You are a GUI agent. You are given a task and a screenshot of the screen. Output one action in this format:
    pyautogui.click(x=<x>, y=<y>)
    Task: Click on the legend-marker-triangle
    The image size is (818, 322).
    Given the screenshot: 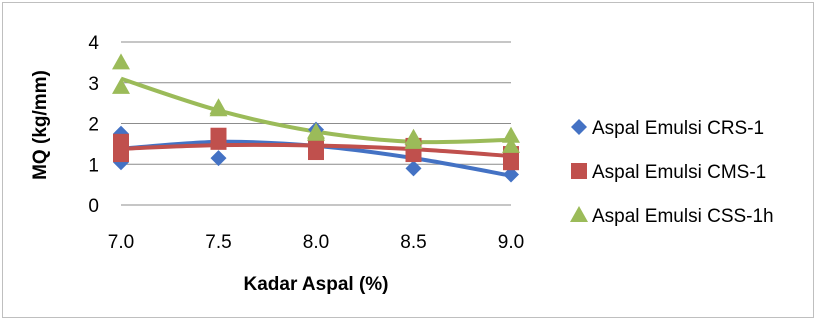 What is the action you would take?
    pyautogui.click(x=579, y=214)
    